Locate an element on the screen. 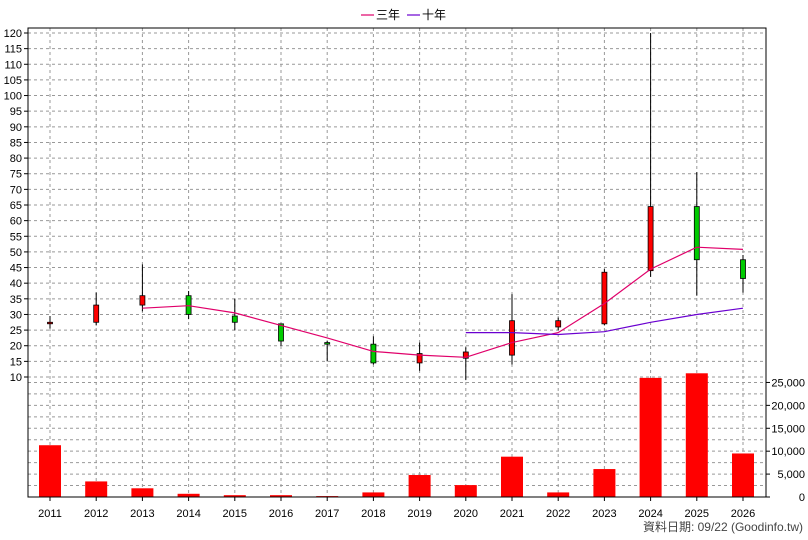 This screenshot has width=808, height=540. price-tick-label: 105 is located at coordinates (13, 81).